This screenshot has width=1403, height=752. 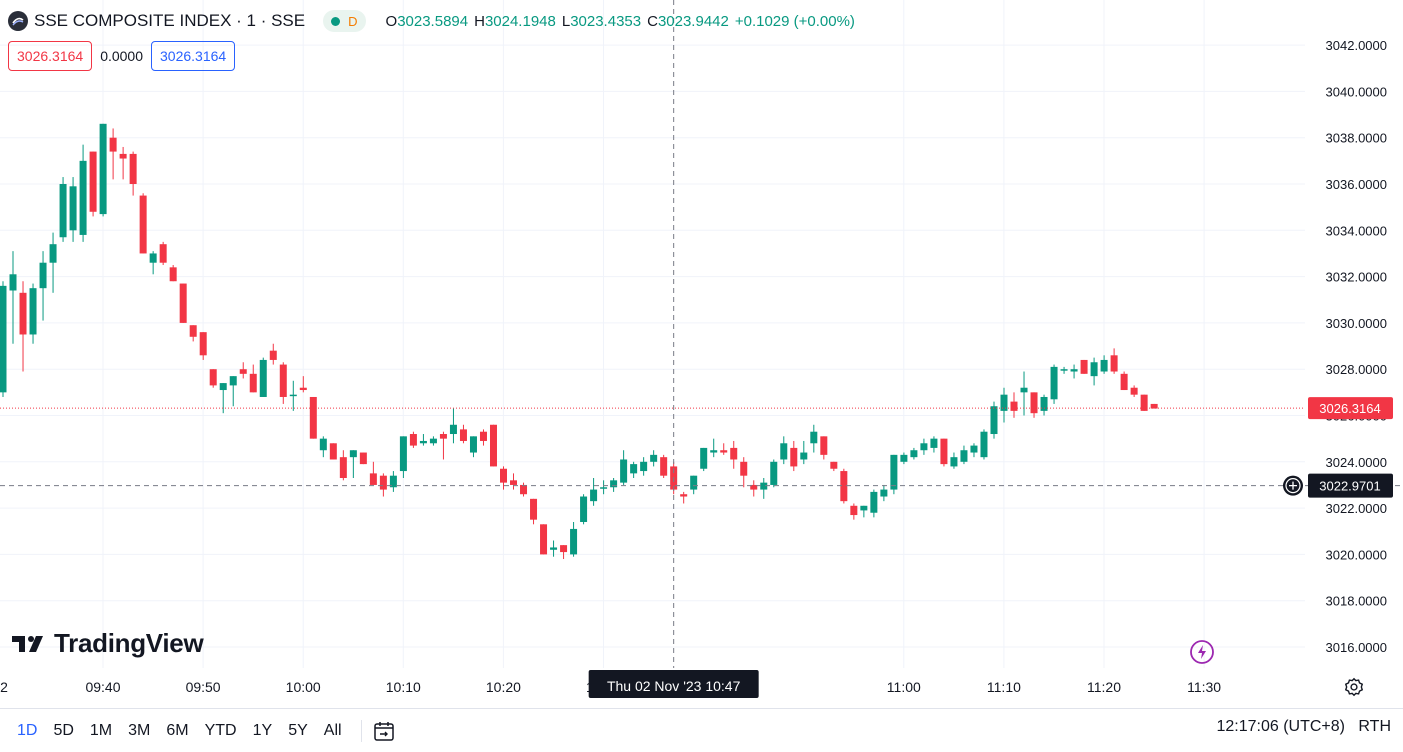 What do you see at coordinates (1356, 369) in the screenshot?
I see `price-tick-label: 3028.0000` at bounding box center [1356, 369].